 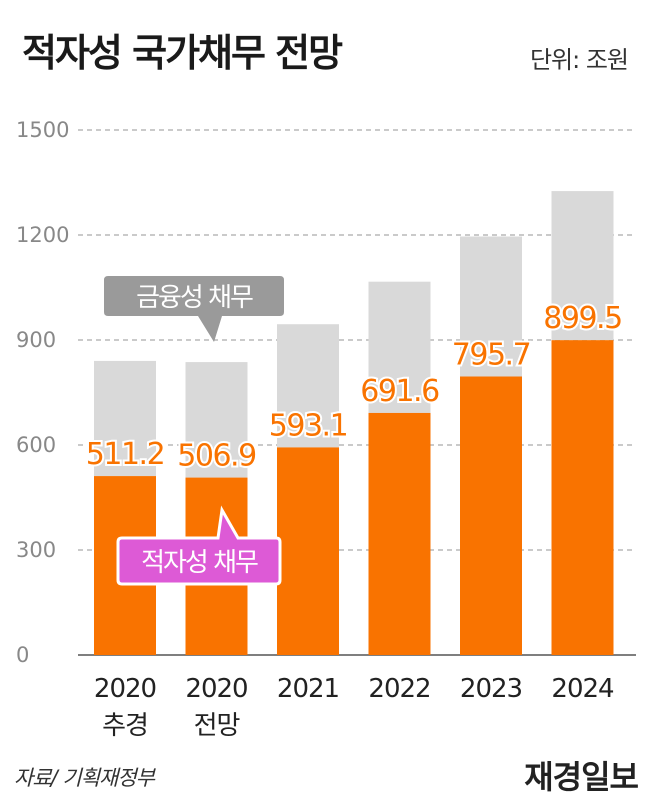 What do you see at coordinates (581, 777) in the screenshot?
I see `brand-logo: 재경일보` at bounding box center [581, 777].